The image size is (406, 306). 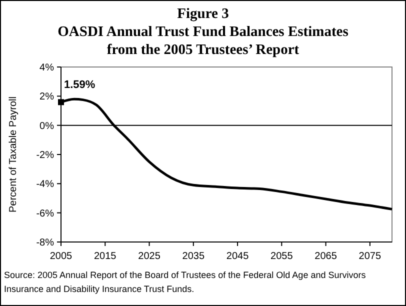 I want to click on chart-title: Figure 3 OASDI Annual Trust Fund Balances Estimates from the 2005 Trustees’ Report, so click(x=203, y=32).